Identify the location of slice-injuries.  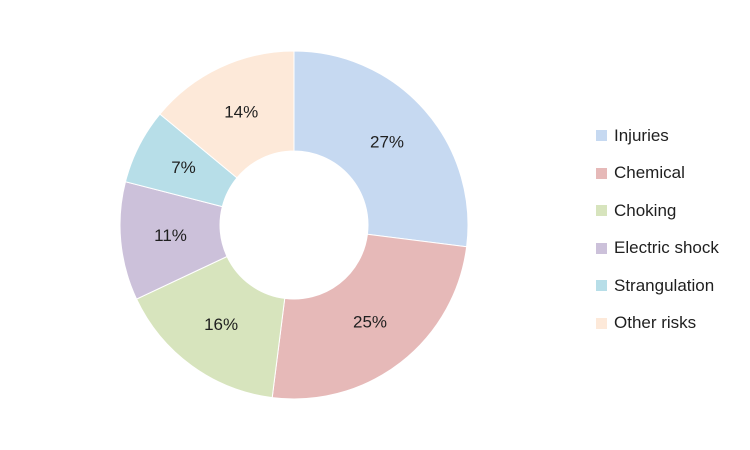
(381, 149).